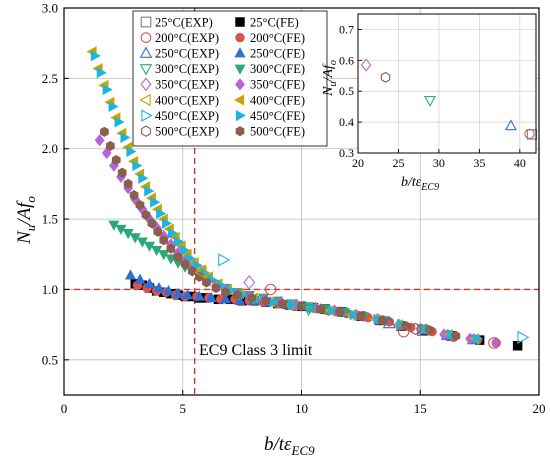 Image resolution: width=550 pixels, height=465 pixels. I want to click on series-25°C(EXP), so click(422, 330).